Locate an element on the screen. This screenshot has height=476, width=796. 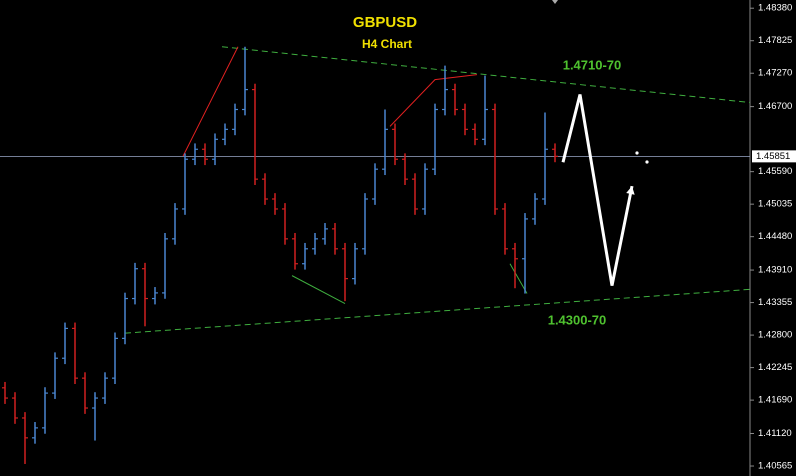
y-tick-label: 1.44480 is located at coordinates (775, 236).